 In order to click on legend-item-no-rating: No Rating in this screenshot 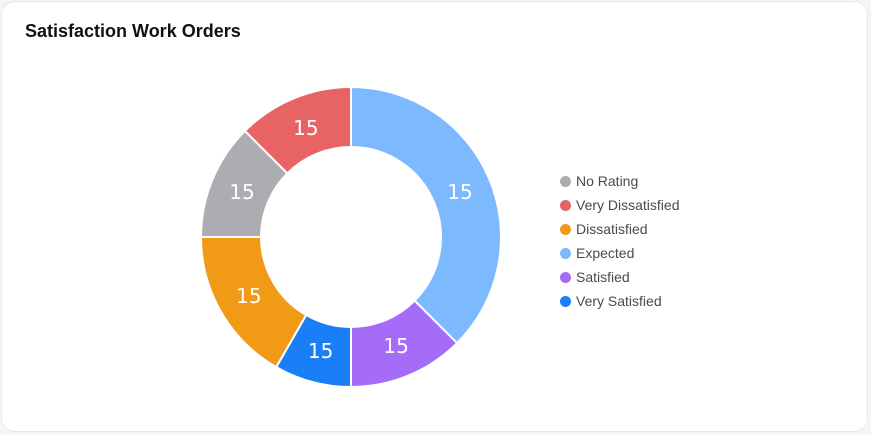, I will do `click(619, 181)`.